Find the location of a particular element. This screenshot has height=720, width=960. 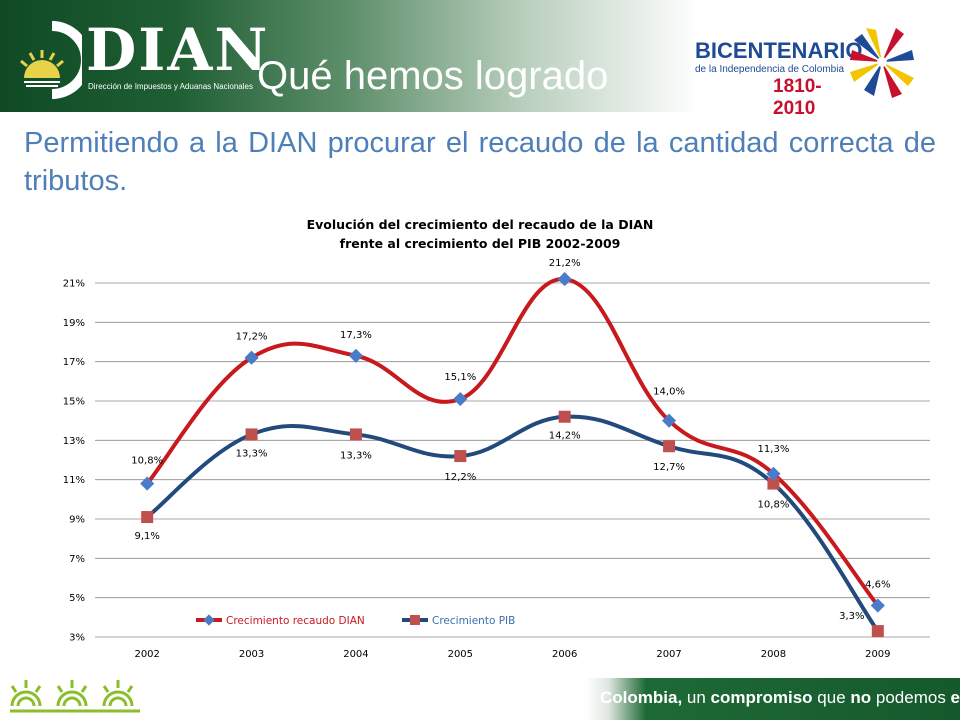

footer-slogan-part: que is located at coordinates (831, 697).